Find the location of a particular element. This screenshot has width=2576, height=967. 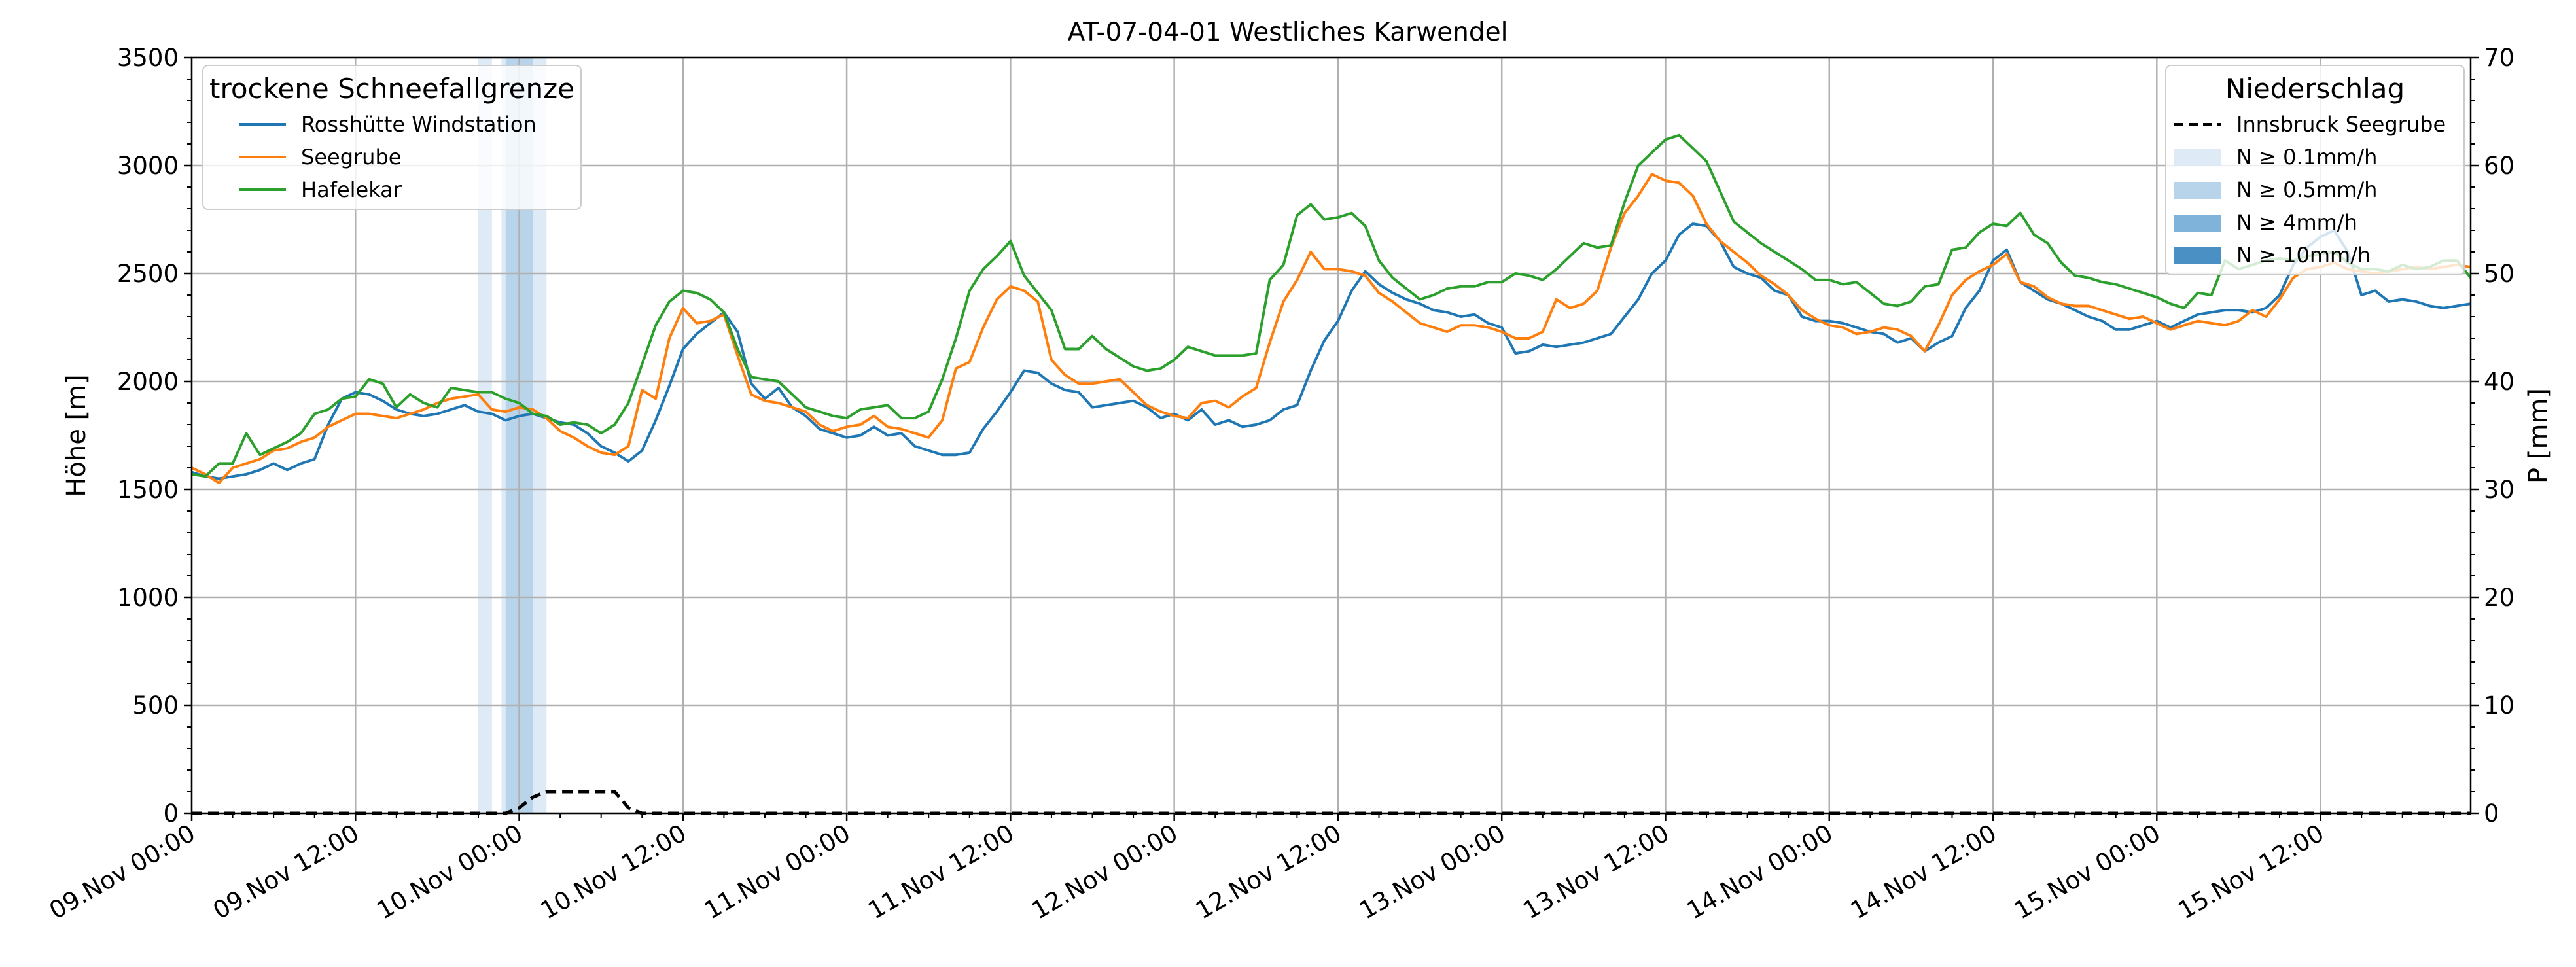

legend-precip-box is located at coordinates (2315, 170).